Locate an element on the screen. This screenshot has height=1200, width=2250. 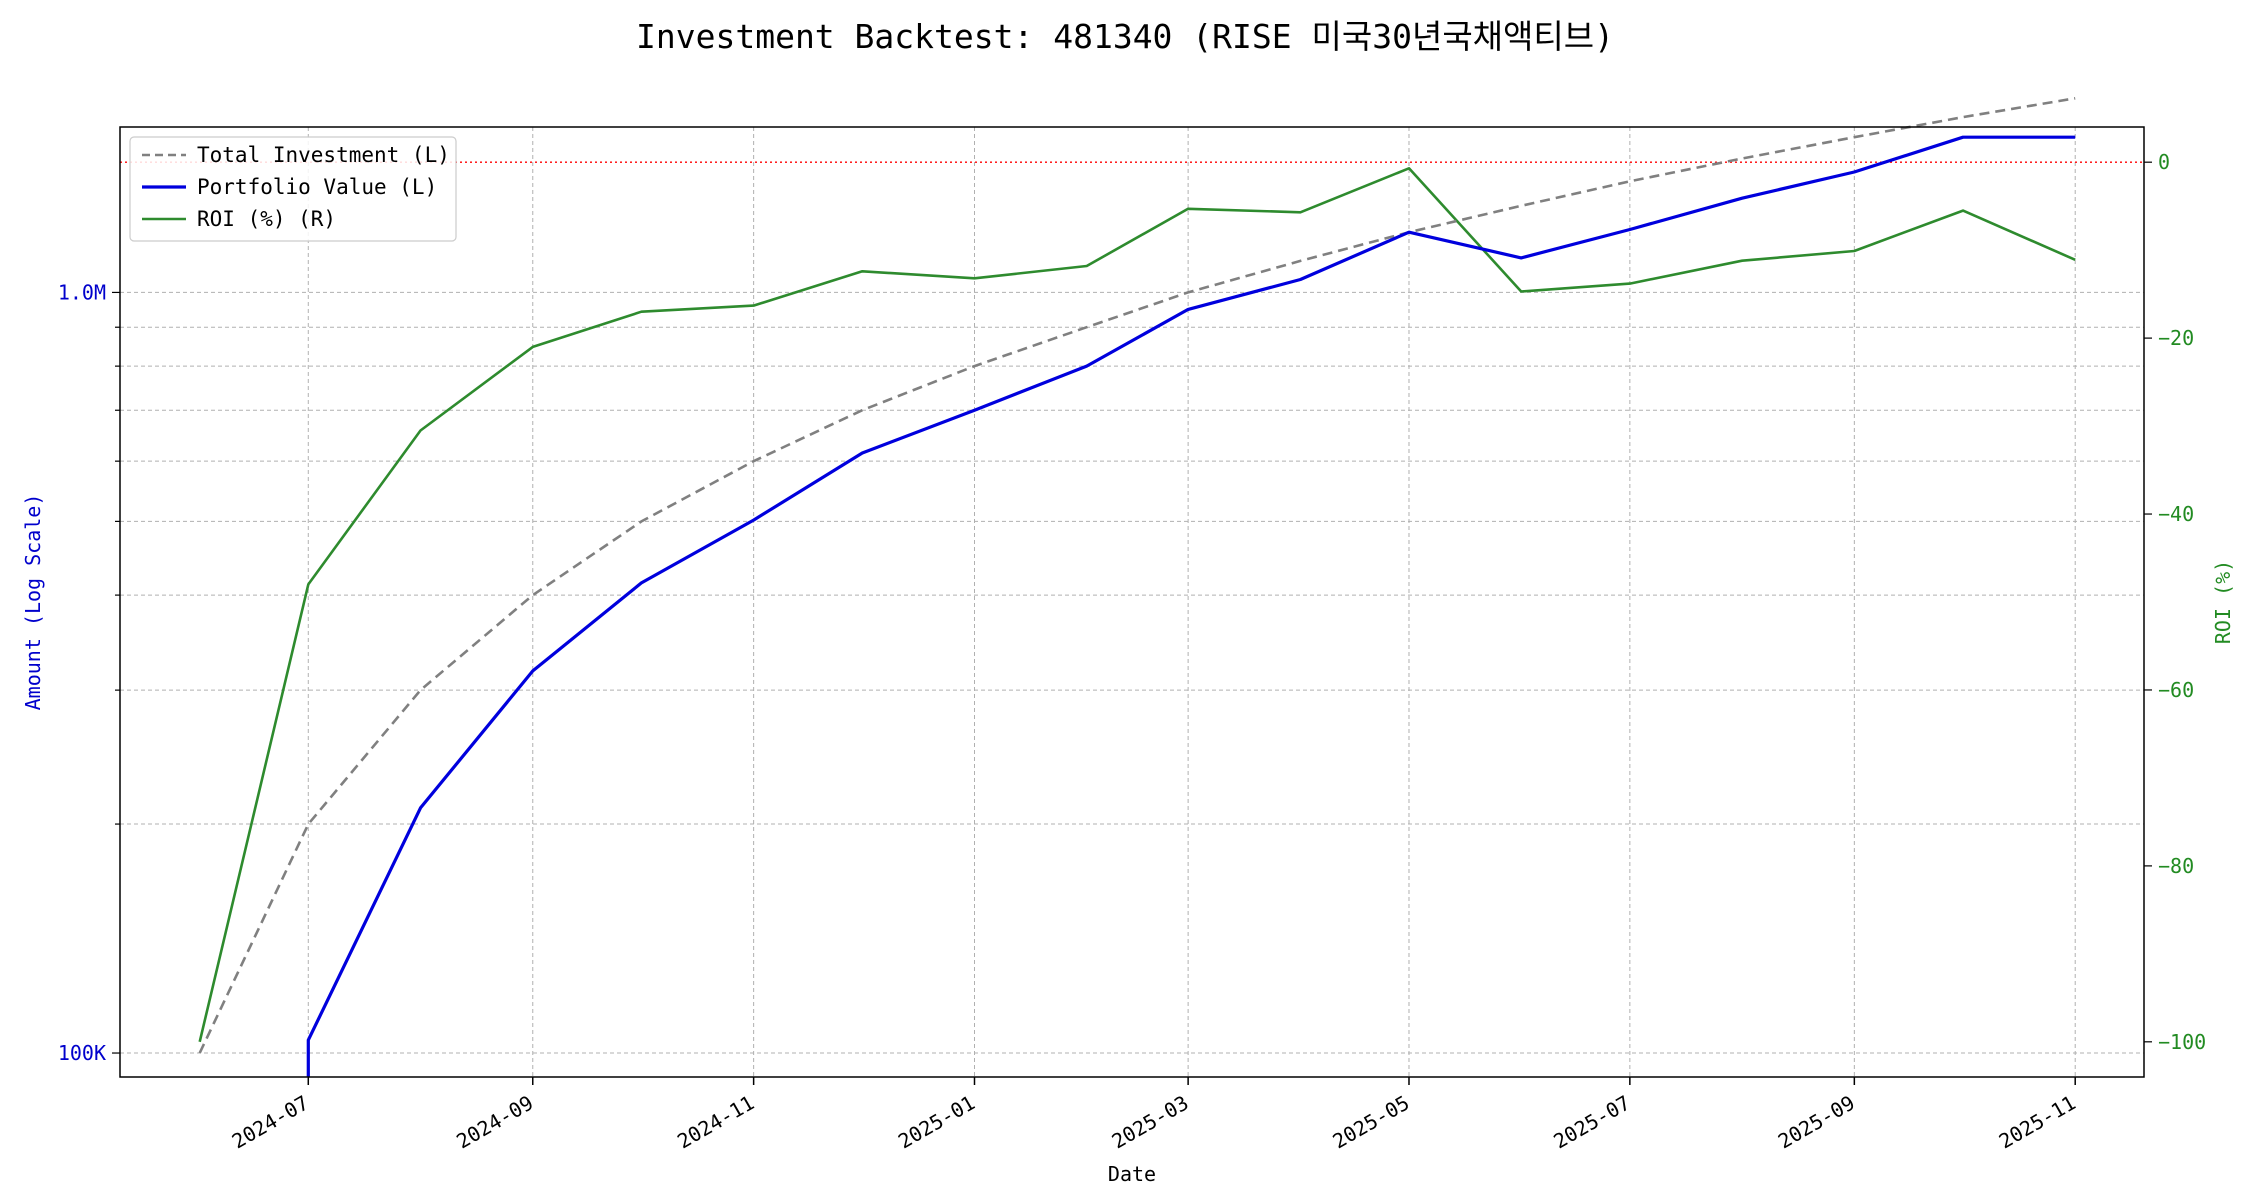
legend-label: Portfolio Value (L) is located at coordinates (317, 187).